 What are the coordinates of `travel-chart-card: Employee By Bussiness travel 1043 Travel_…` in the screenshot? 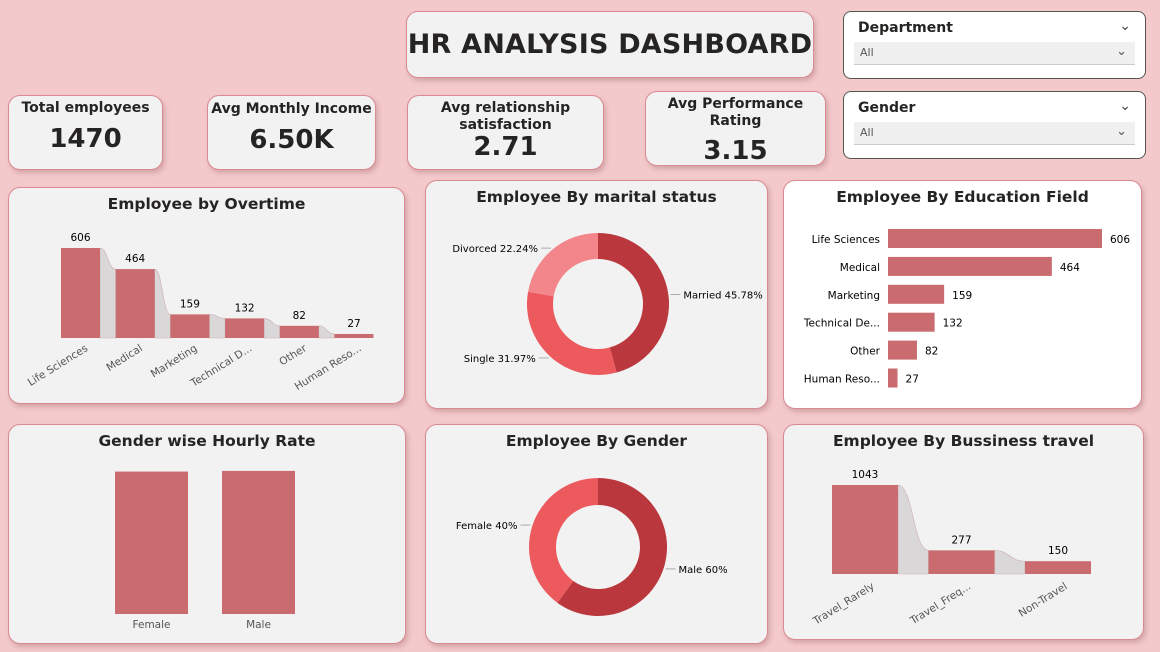 It's located at (963, 532).